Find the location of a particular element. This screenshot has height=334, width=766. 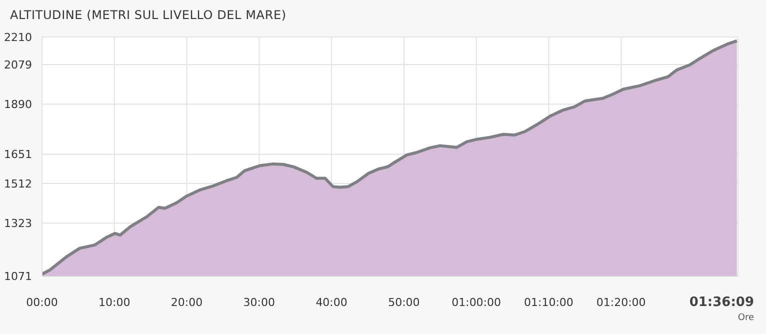

y-tick-label: 1512 is located at coordinates (18, 183).